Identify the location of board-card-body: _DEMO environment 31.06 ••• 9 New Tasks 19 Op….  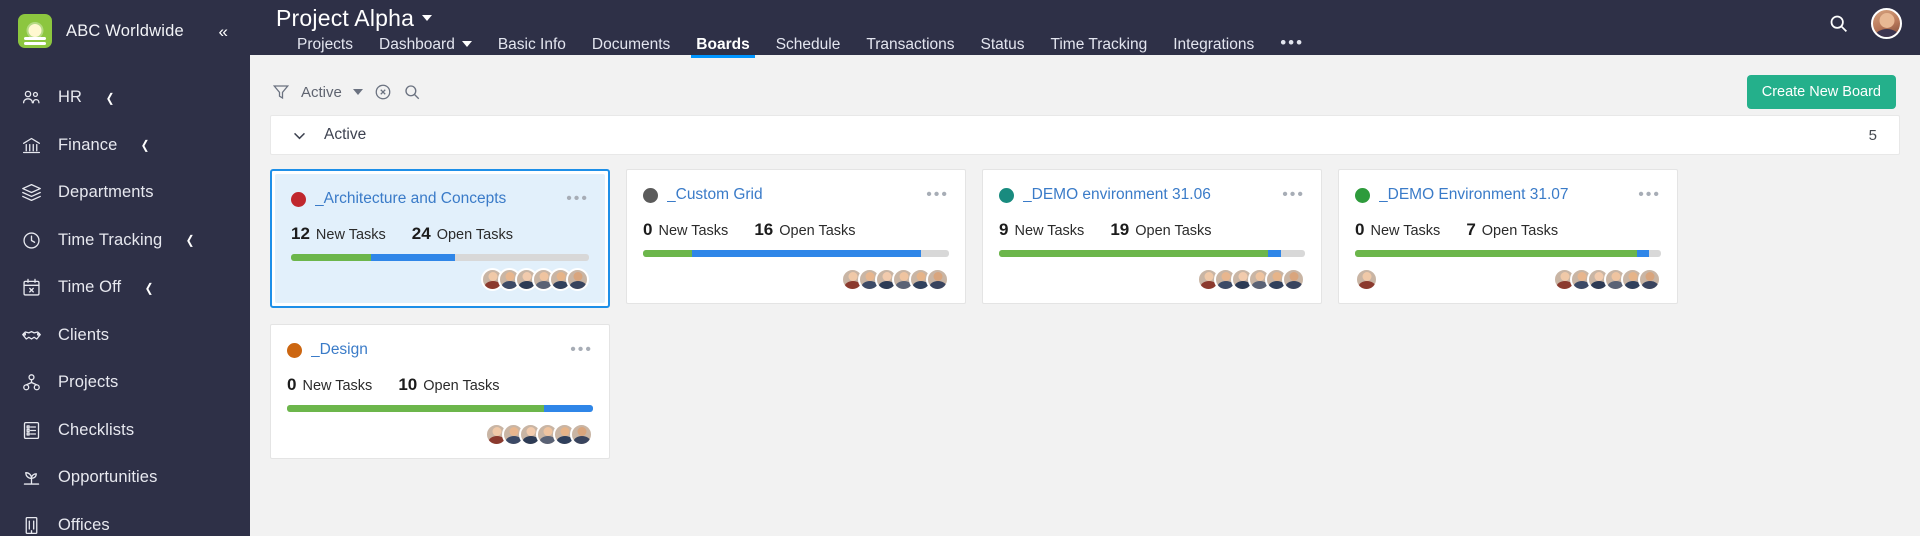
(1152, 236).